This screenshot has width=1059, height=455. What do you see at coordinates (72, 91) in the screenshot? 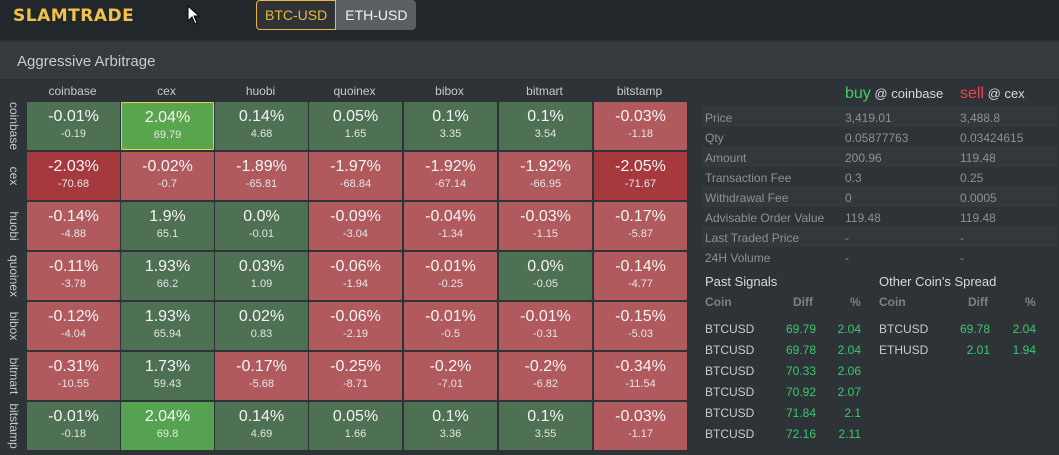
I see `column-header: coinbase` at bounding box center [72, 91].